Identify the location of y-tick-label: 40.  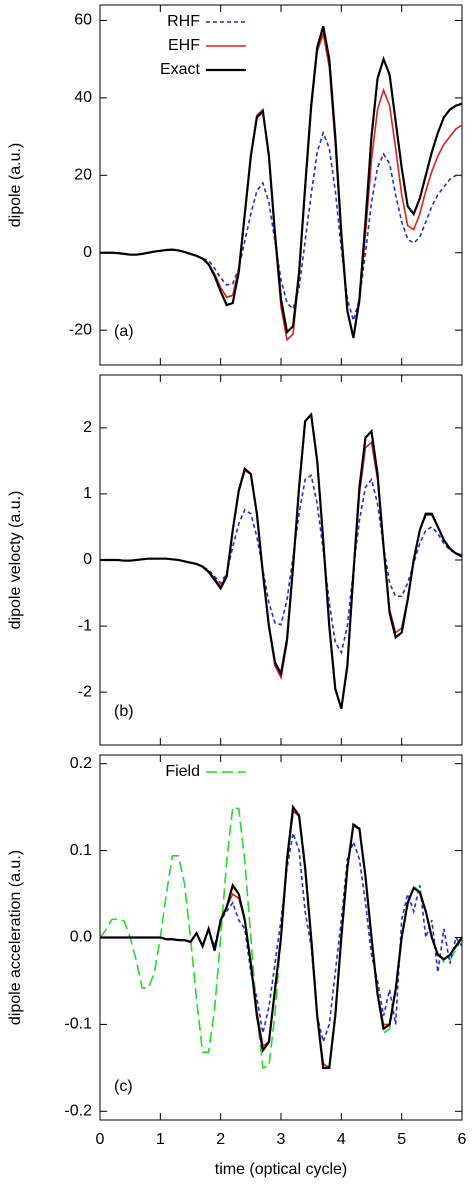
(83, 97).